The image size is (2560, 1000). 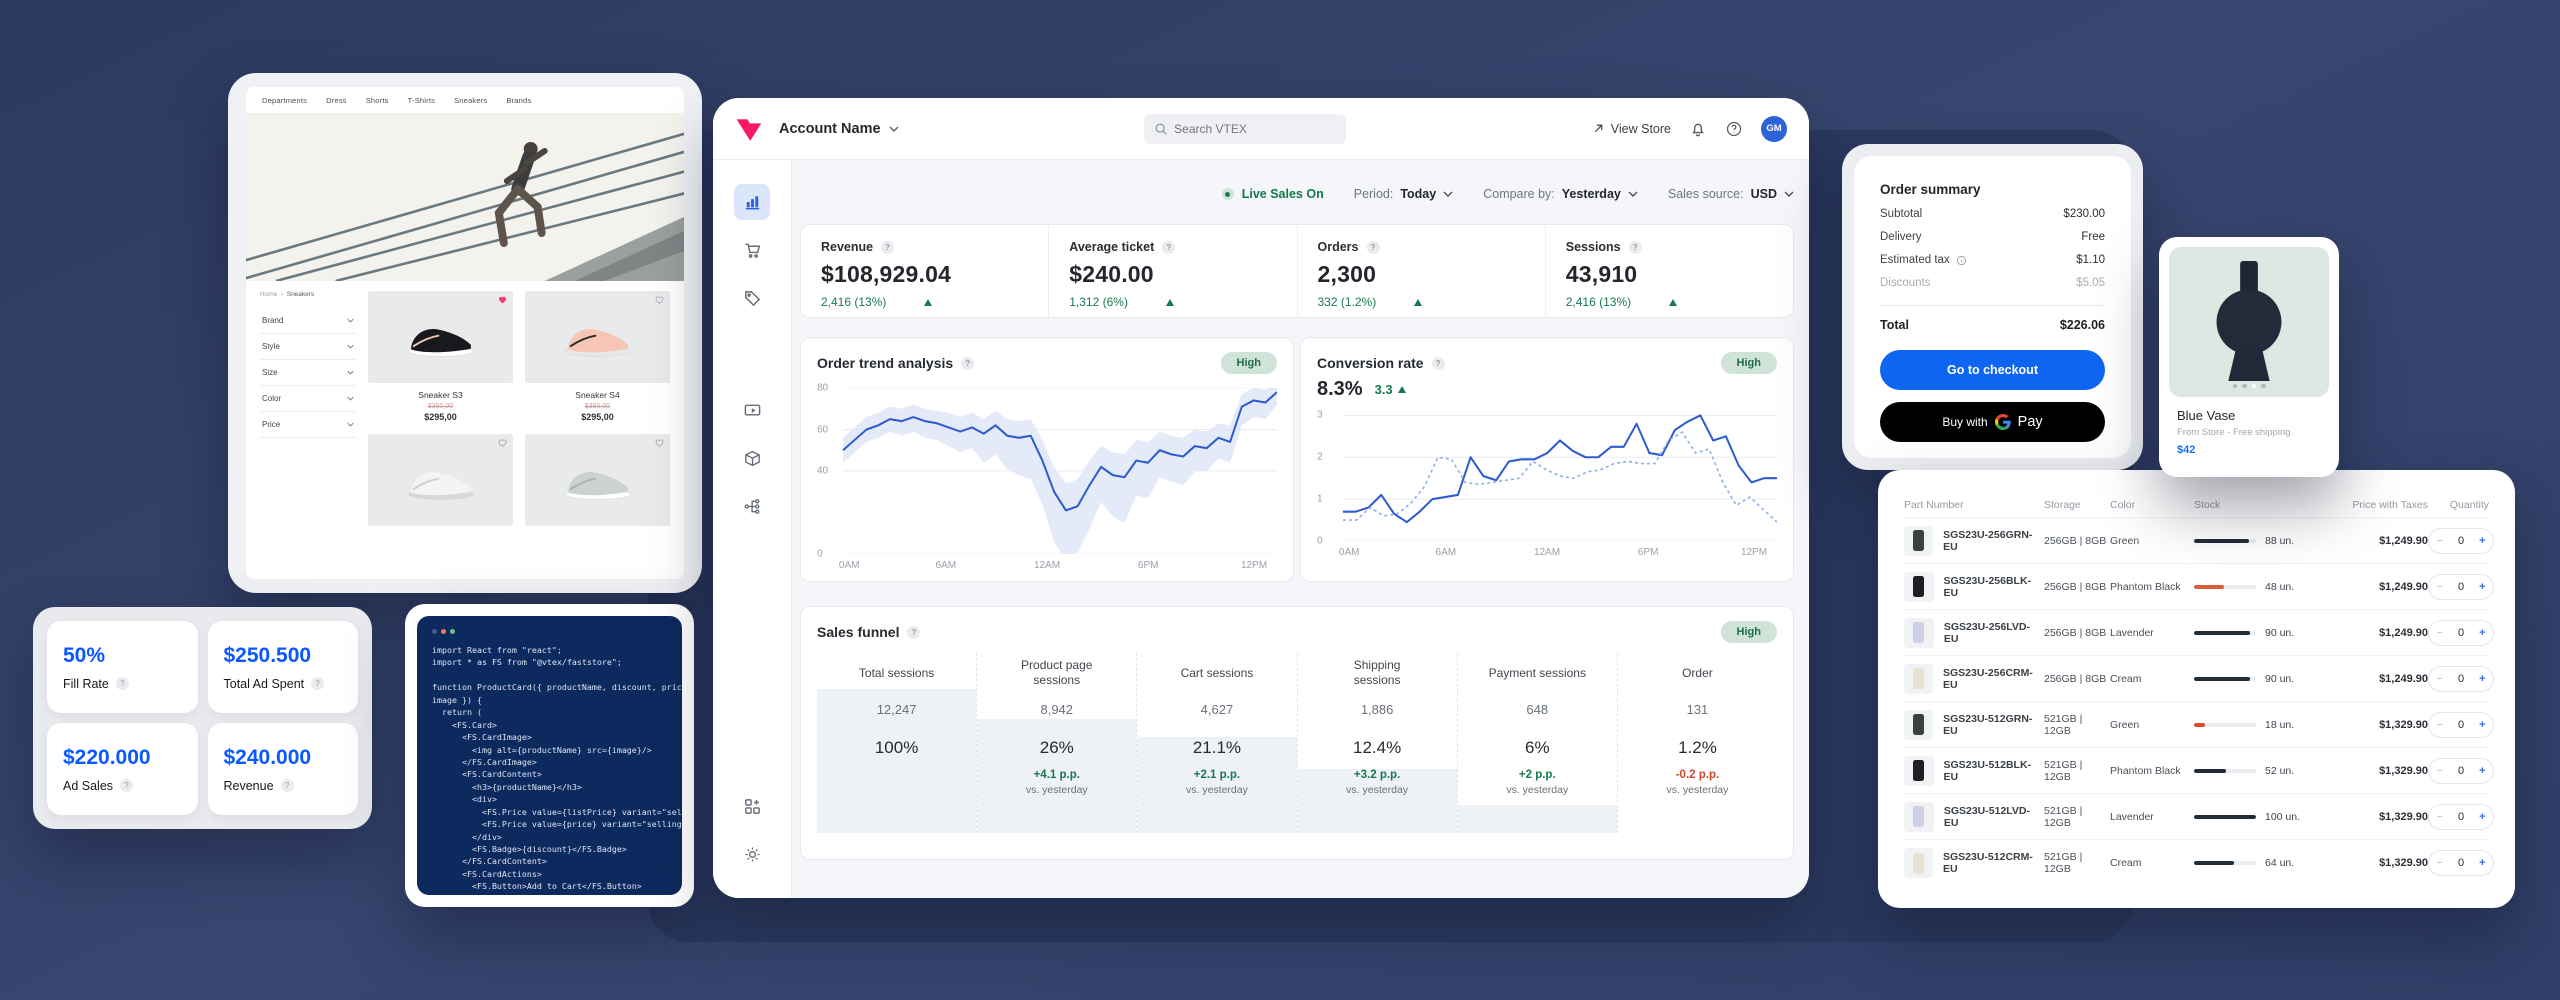 I want to click on sidebar-item-screen-play-icon, so click(x=752, y=410).